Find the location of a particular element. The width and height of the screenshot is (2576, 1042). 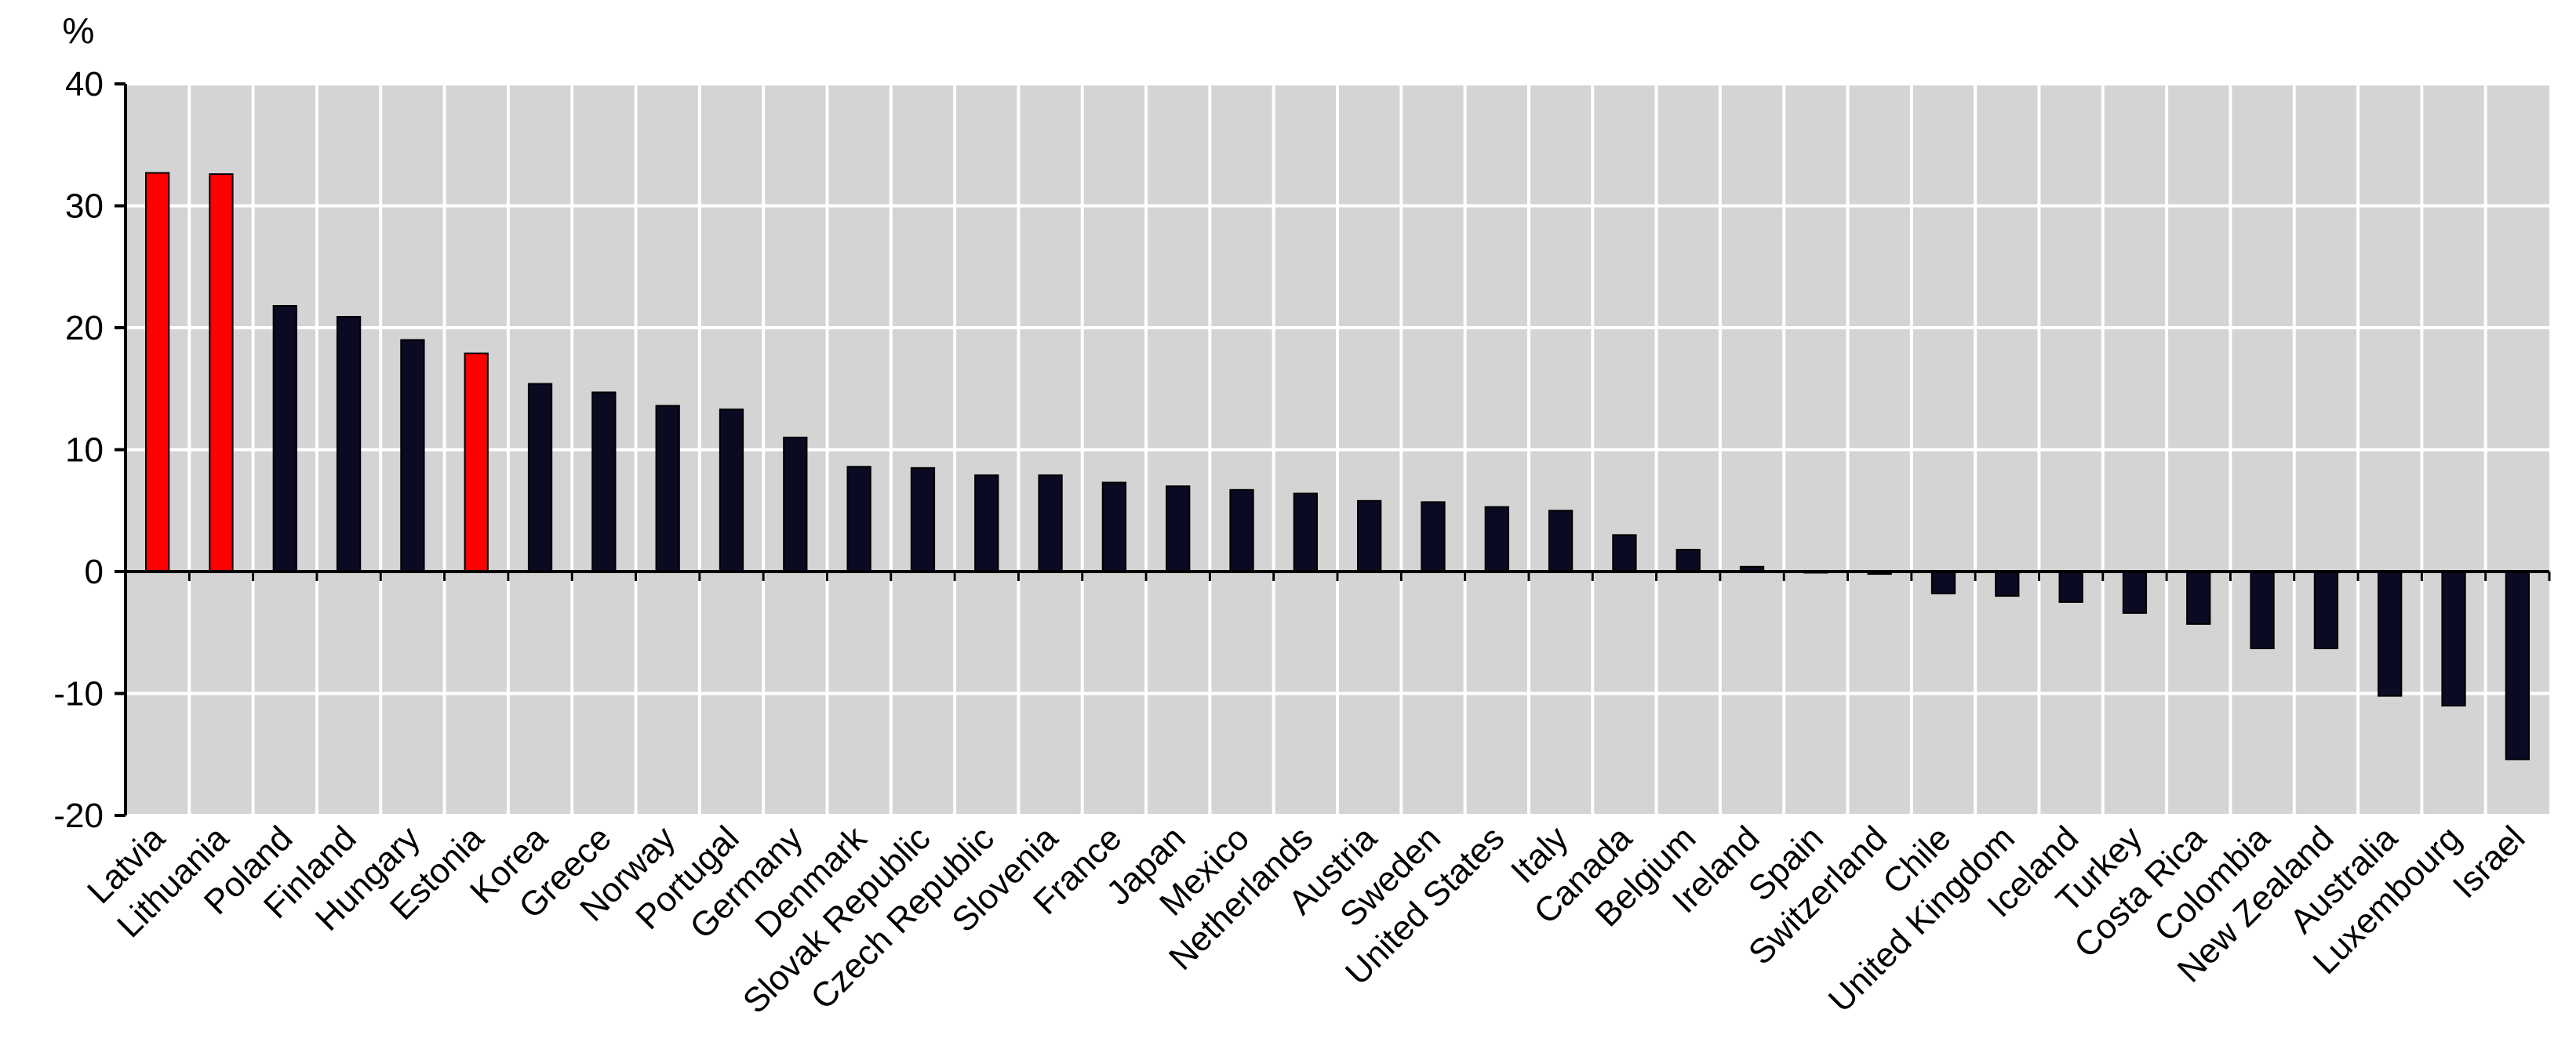

y-tick-label: 40 is located at coordinates (84, 84).